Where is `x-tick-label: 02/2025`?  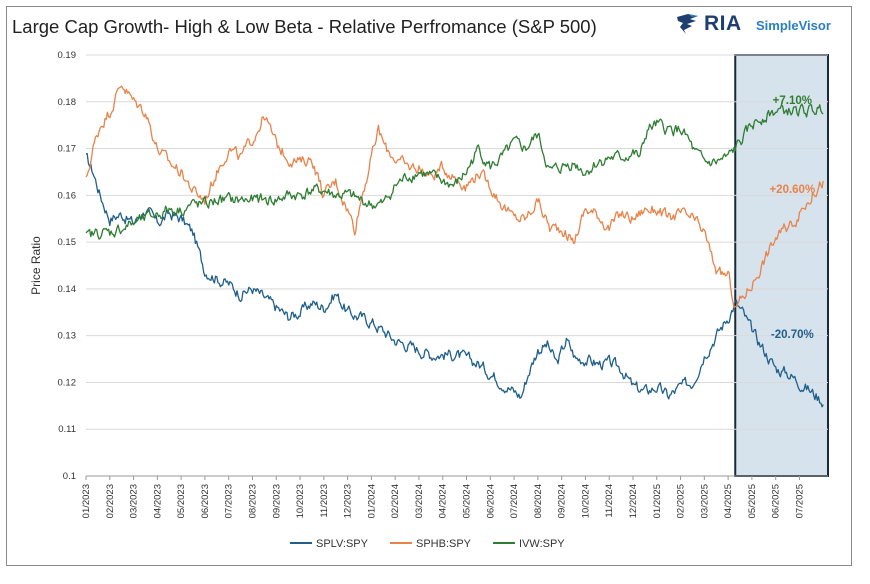 x-tick-label: 02/2025 is located at coordinates (681, 501).